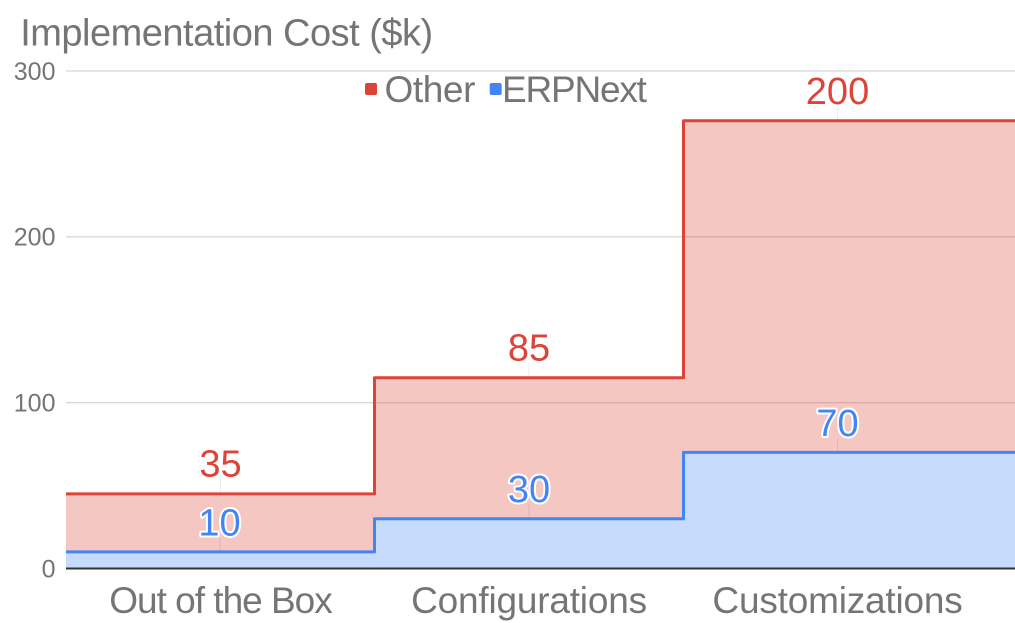  I want to click on svg-text: 0, so click(49, 569).